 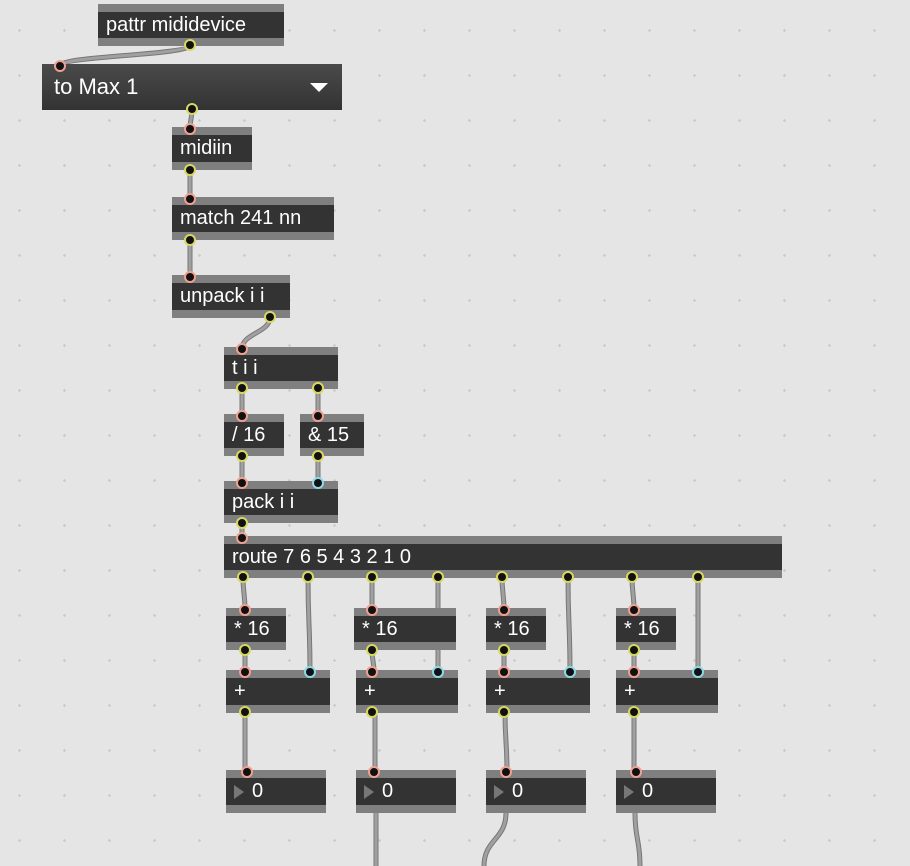 I want to click on object-text: & 15, so click(x=329, y=435).